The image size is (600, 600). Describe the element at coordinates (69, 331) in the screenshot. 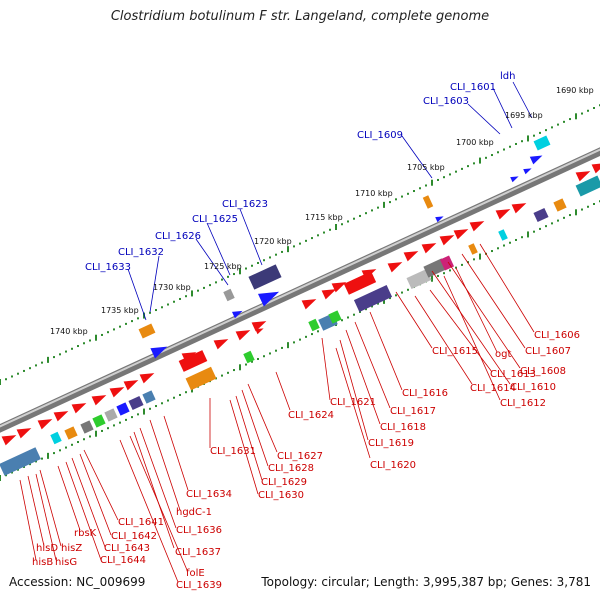

I see `scale-label: 1740 kbp` at that location.